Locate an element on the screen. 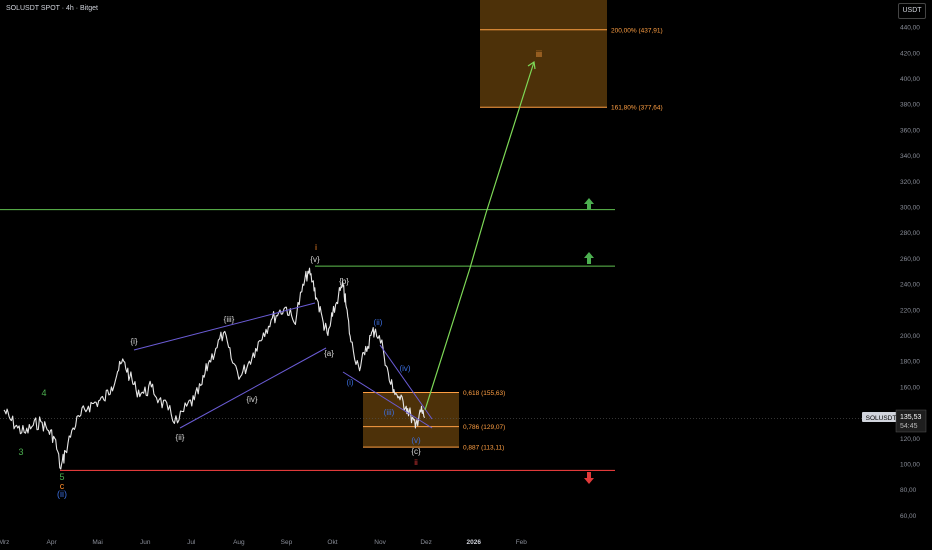  x-tick-label: Jul is located at coordinates (191, 542).